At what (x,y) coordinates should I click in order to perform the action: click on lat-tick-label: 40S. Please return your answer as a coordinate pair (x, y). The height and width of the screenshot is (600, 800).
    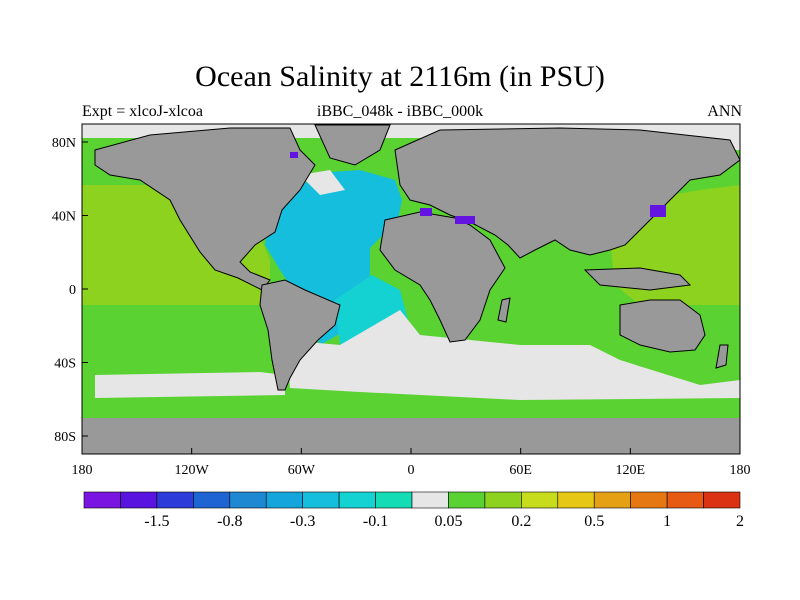
    Looking at the image, I should click on (65, 364).